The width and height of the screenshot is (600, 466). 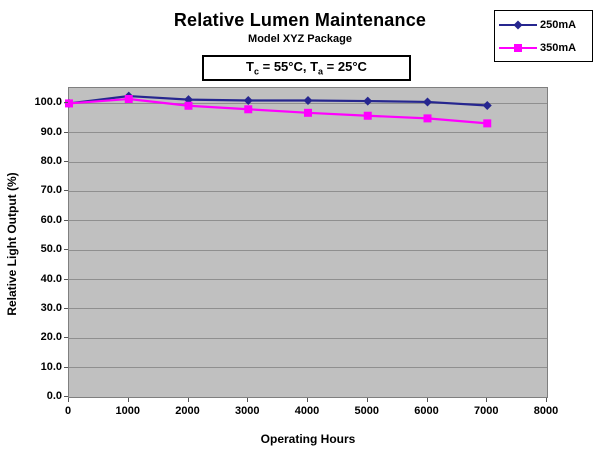 I want to click on y-tick-label-30: 30.0, so click(x=51, y=307).